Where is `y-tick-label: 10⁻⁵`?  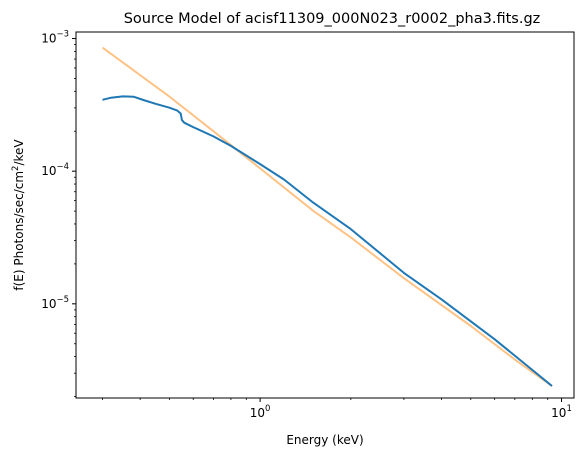 y-tick-label: 10⁻⁵ is located at coordinates (55, 303).